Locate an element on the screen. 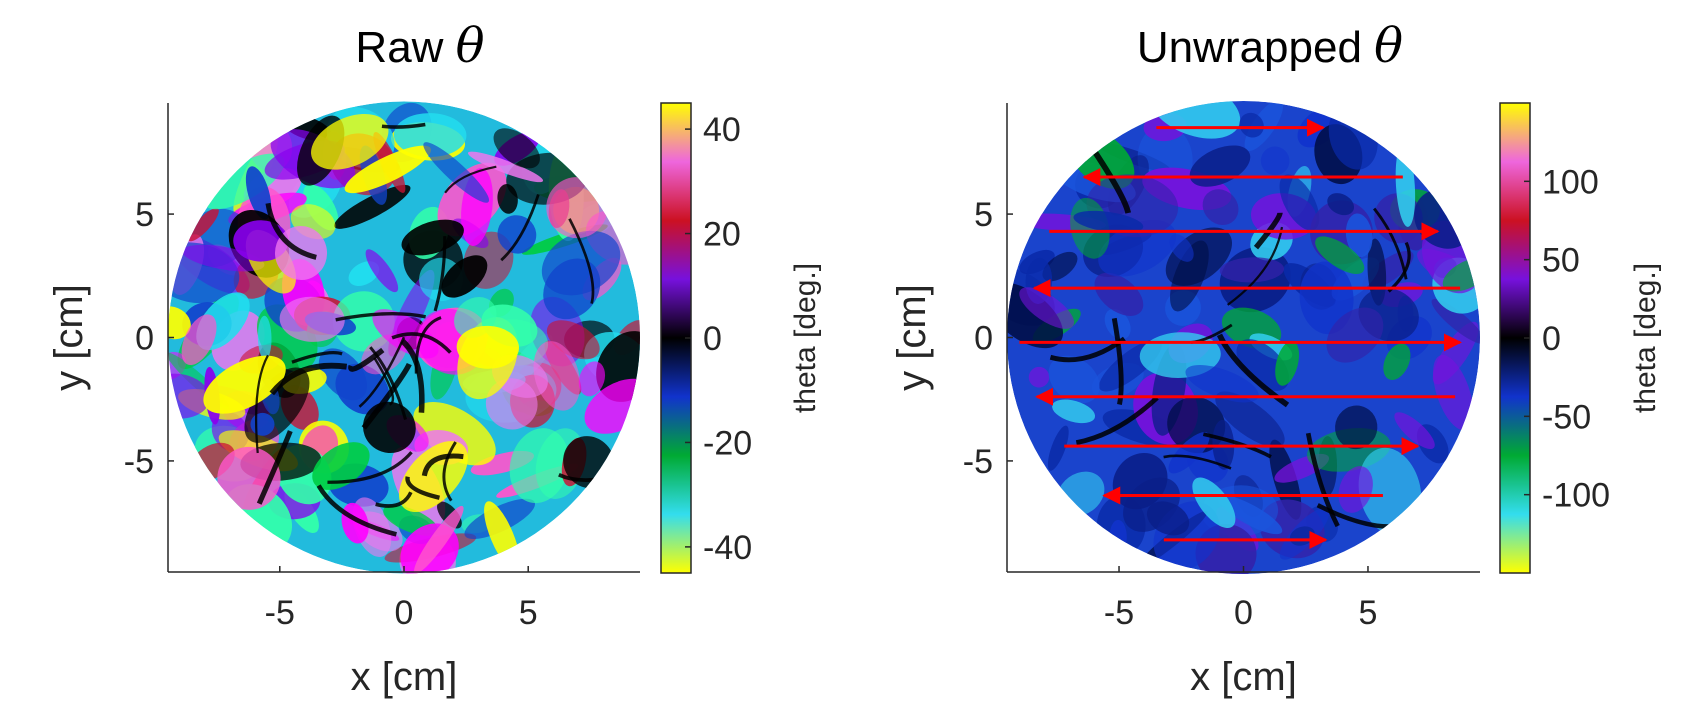 This screenshot has width=1704, height=702. colorbar-tick-label: -40 is located at coordinates (727, 548).